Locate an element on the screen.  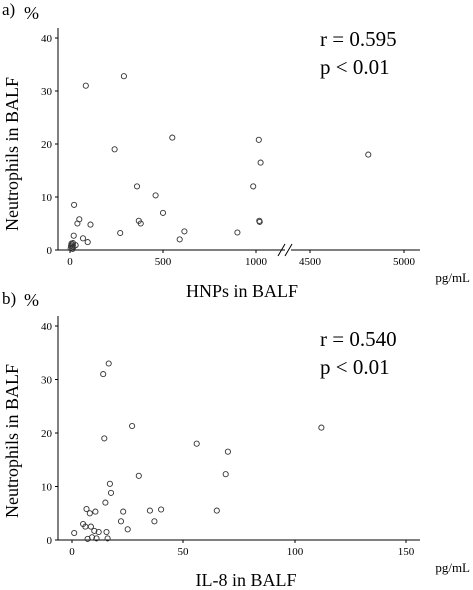
panel-a-x-ticks: 0 500 1000 4500 5000 is located at coordinates (241, 259).